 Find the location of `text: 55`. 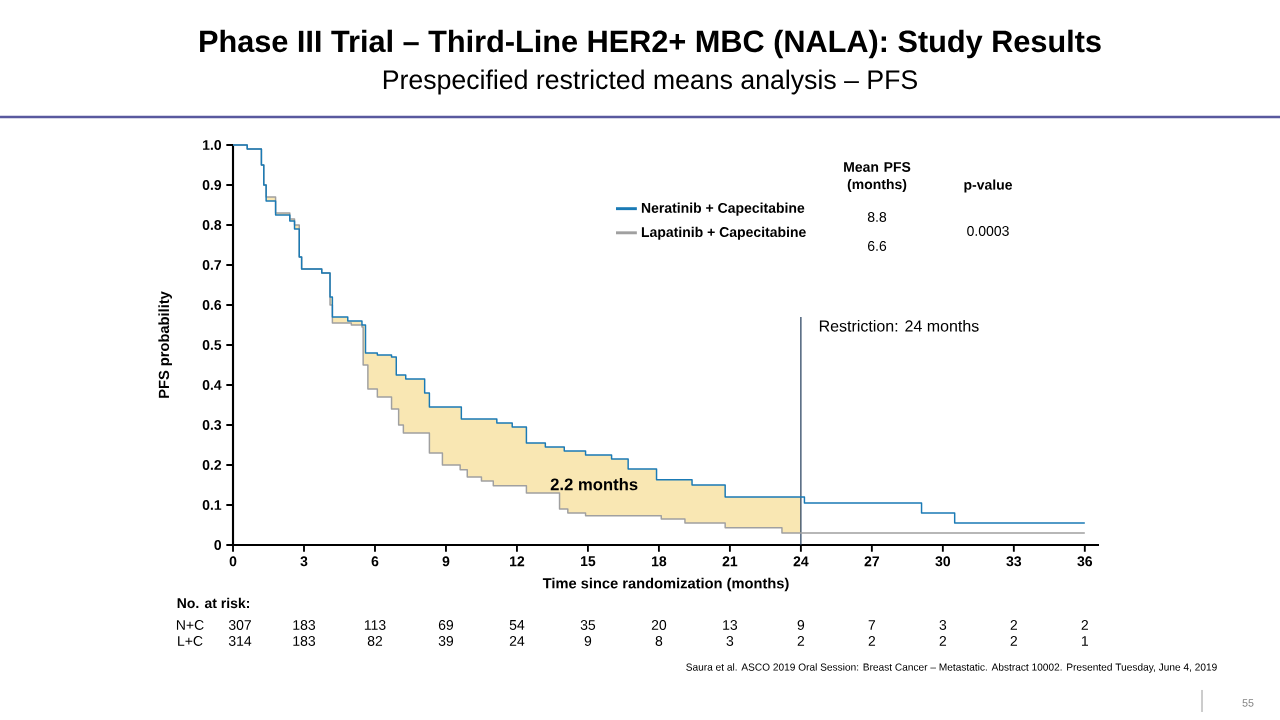

text: 55 is located at coordinates (1248, 703).